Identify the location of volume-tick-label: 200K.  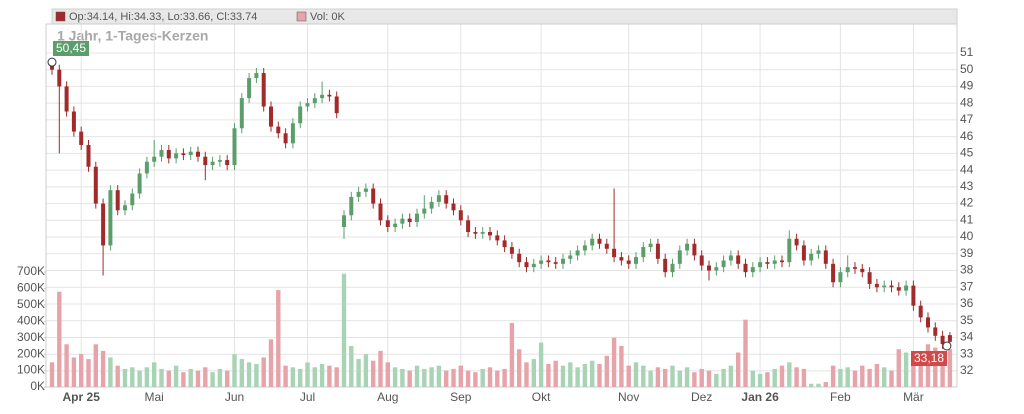
(31, 353).